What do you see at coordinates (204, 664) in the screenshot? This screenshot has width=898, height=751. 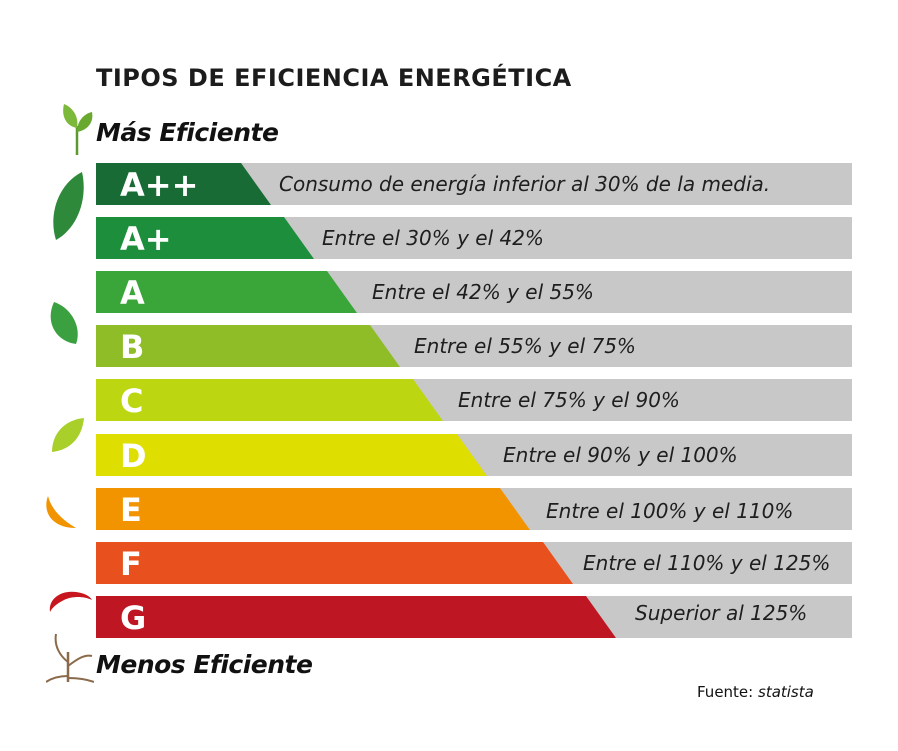 I see `less-efficient-label: Menos Eficiente` at bounding box center [204, 664].